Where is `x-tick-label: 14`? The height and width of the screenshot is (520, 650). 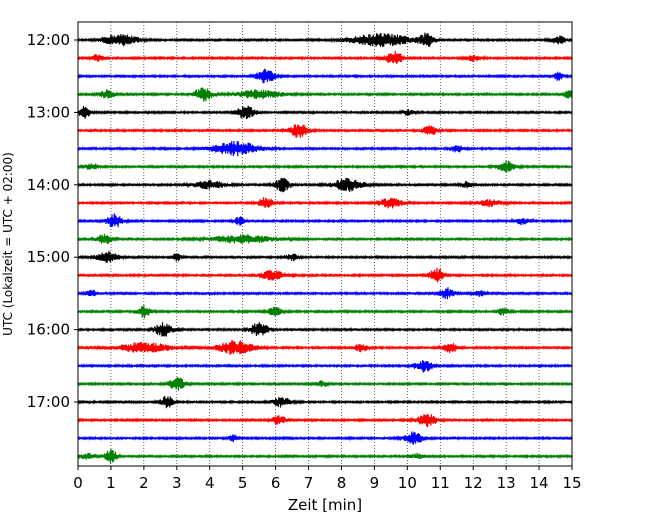 x-tick-label: 14 is located at coordinates (539, 483).